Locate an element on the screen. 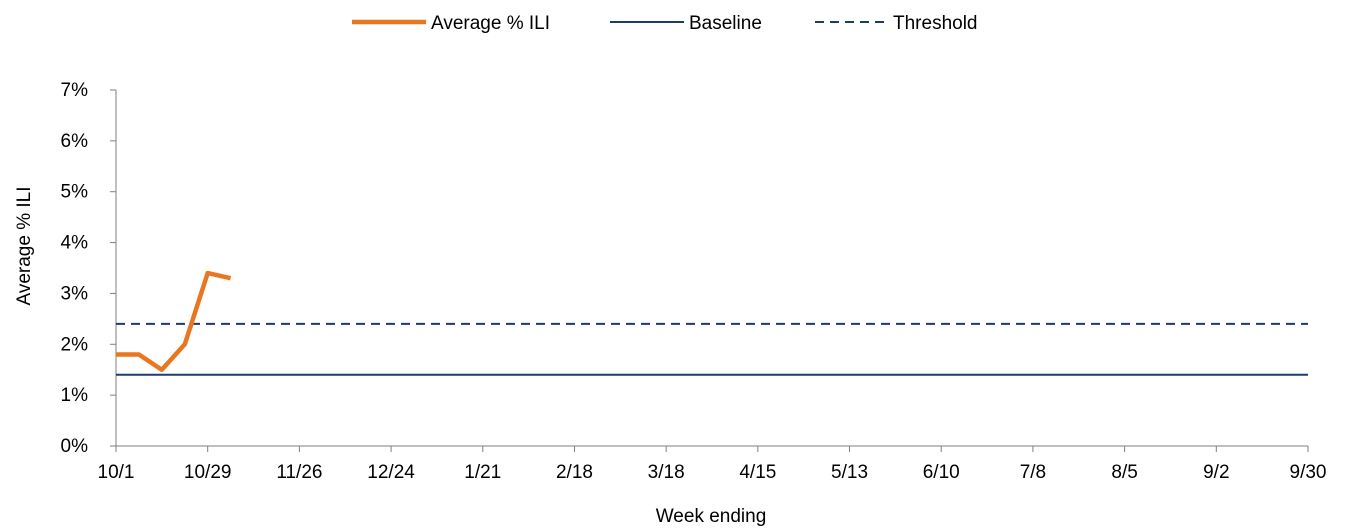 This screenshot has width=1346, height=532. x-tick-label: 2/18 is located at coordinates (574, 472).